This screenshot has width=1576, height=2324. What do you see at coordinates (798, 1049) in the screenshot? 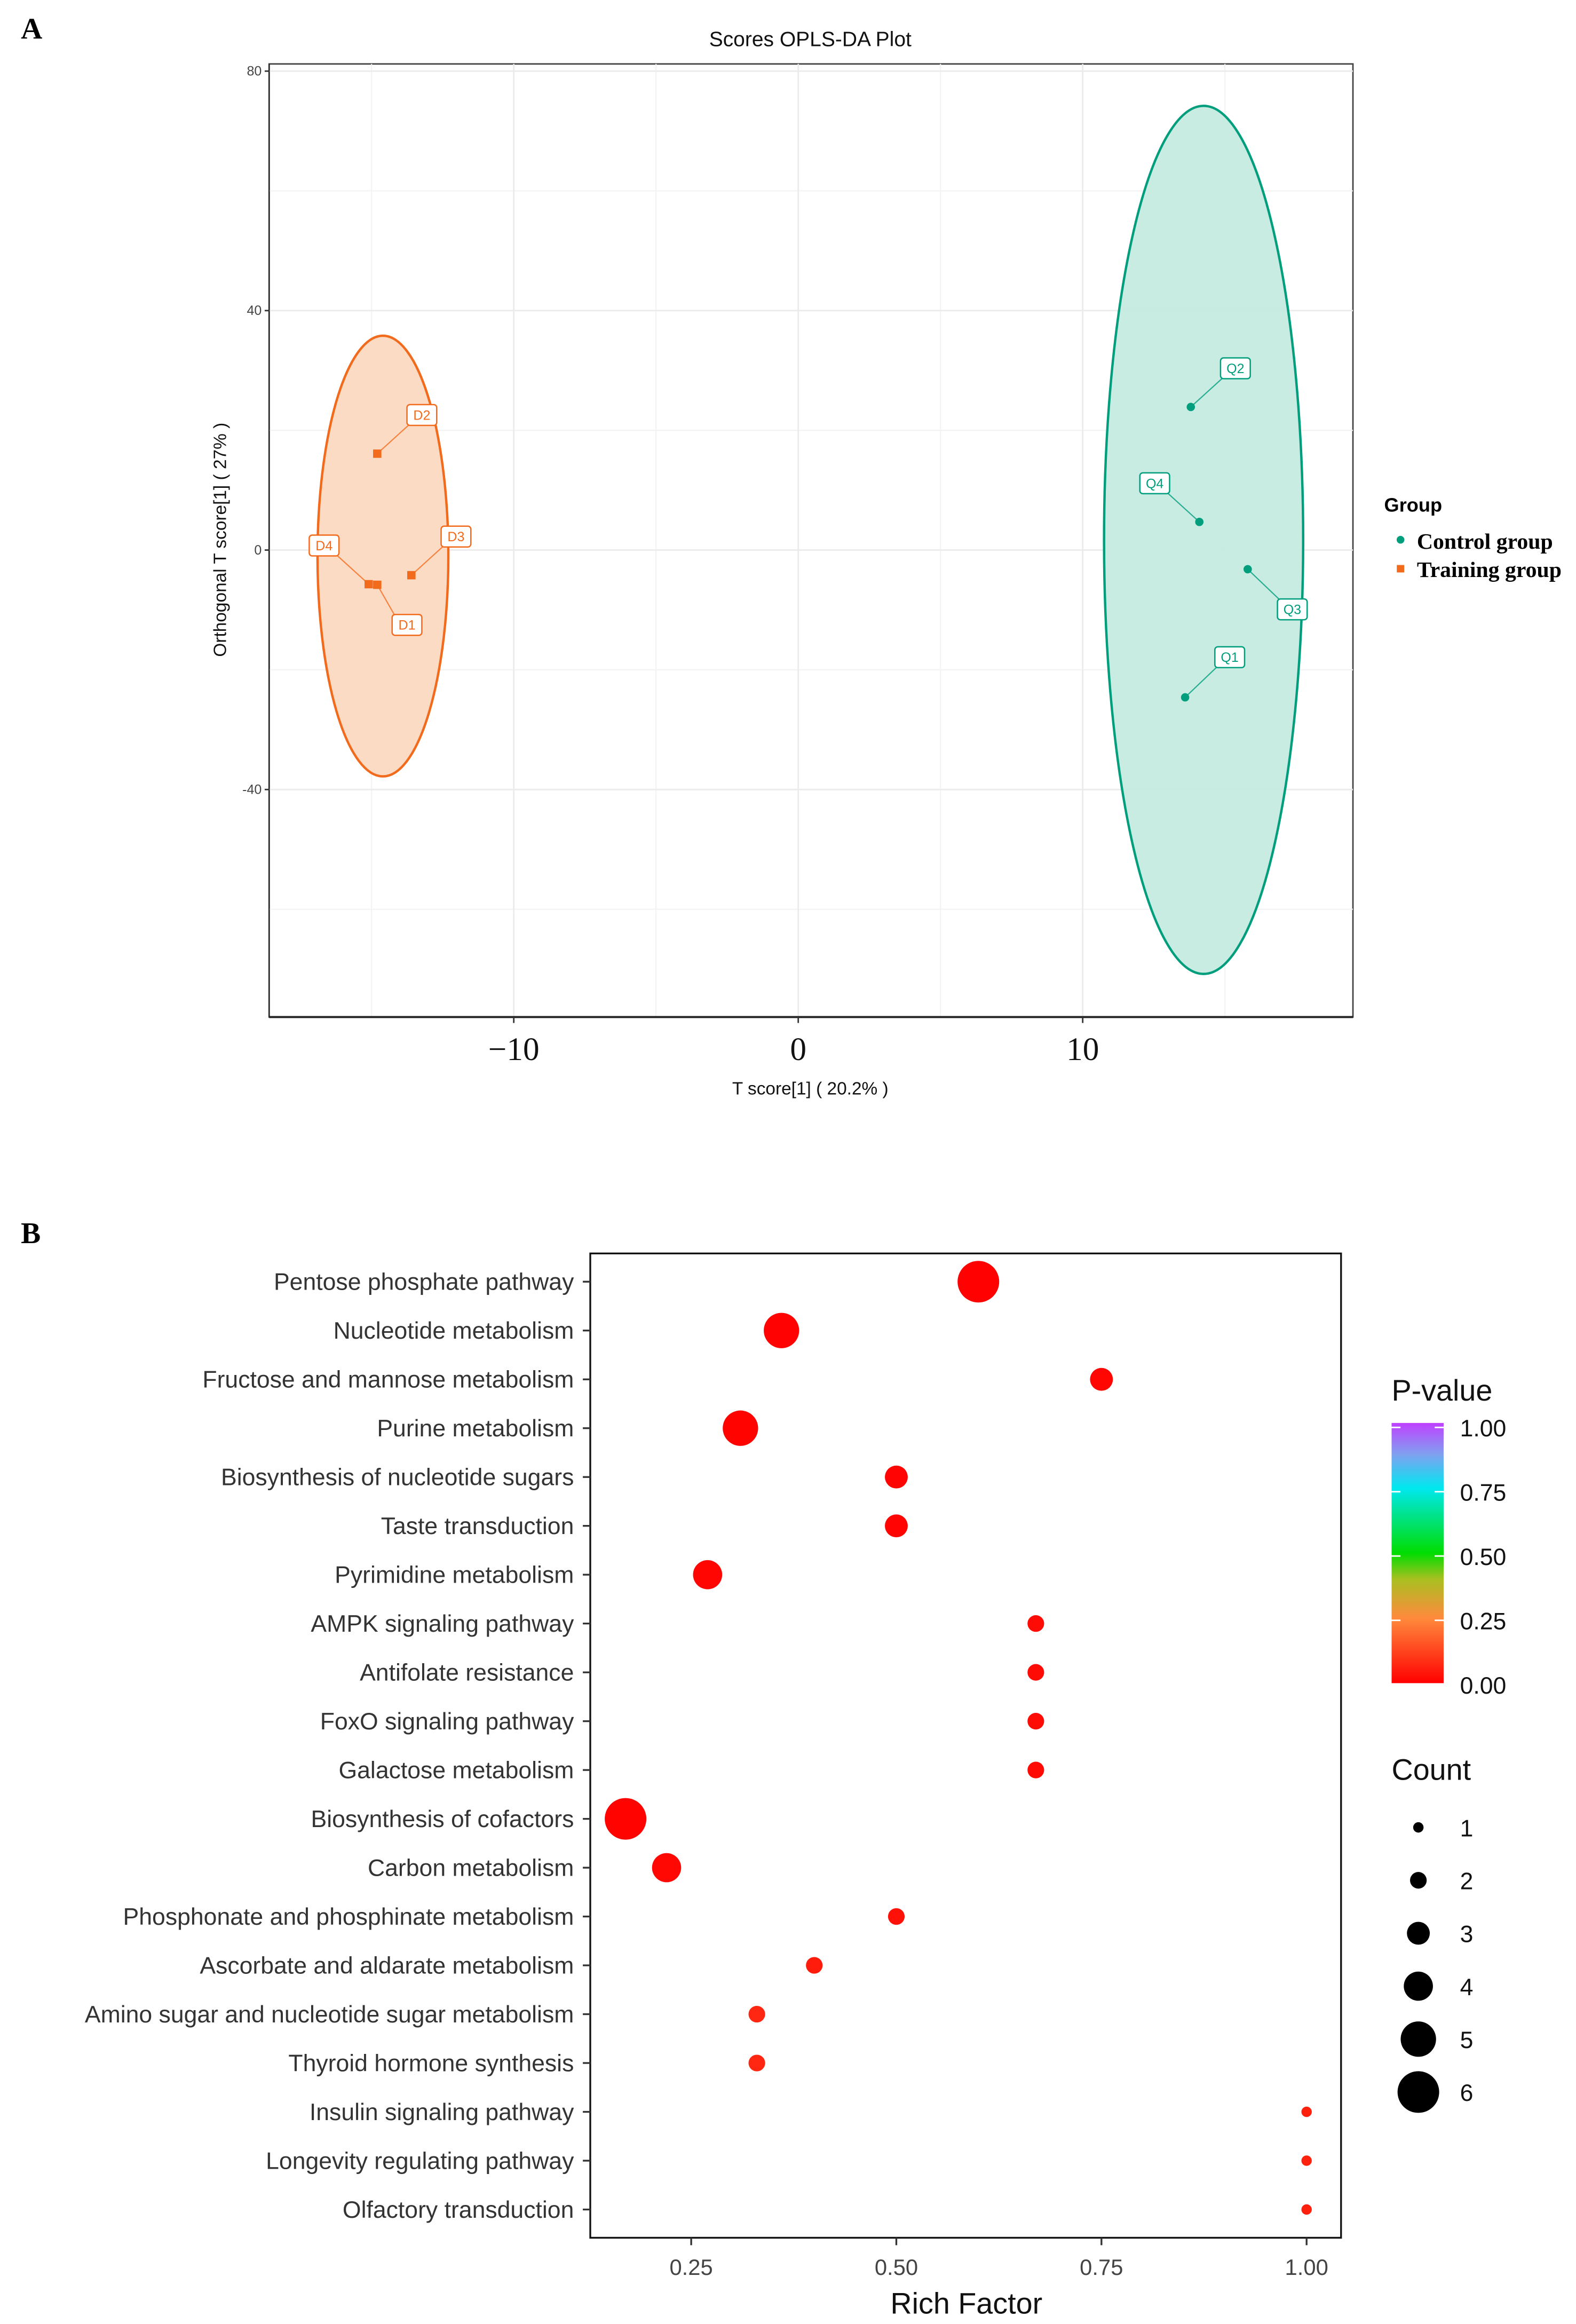
I see `x-tick-label: 0` at bounding box center [798, 1049].